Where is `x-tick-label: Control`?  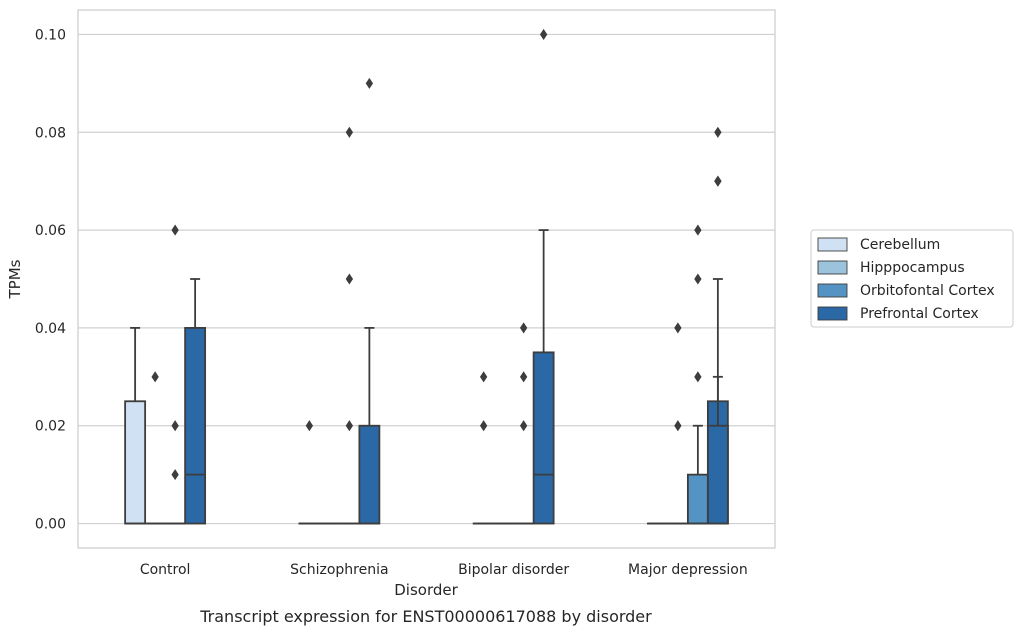
x-tick-label: Control is located at coordinates (165, 570).